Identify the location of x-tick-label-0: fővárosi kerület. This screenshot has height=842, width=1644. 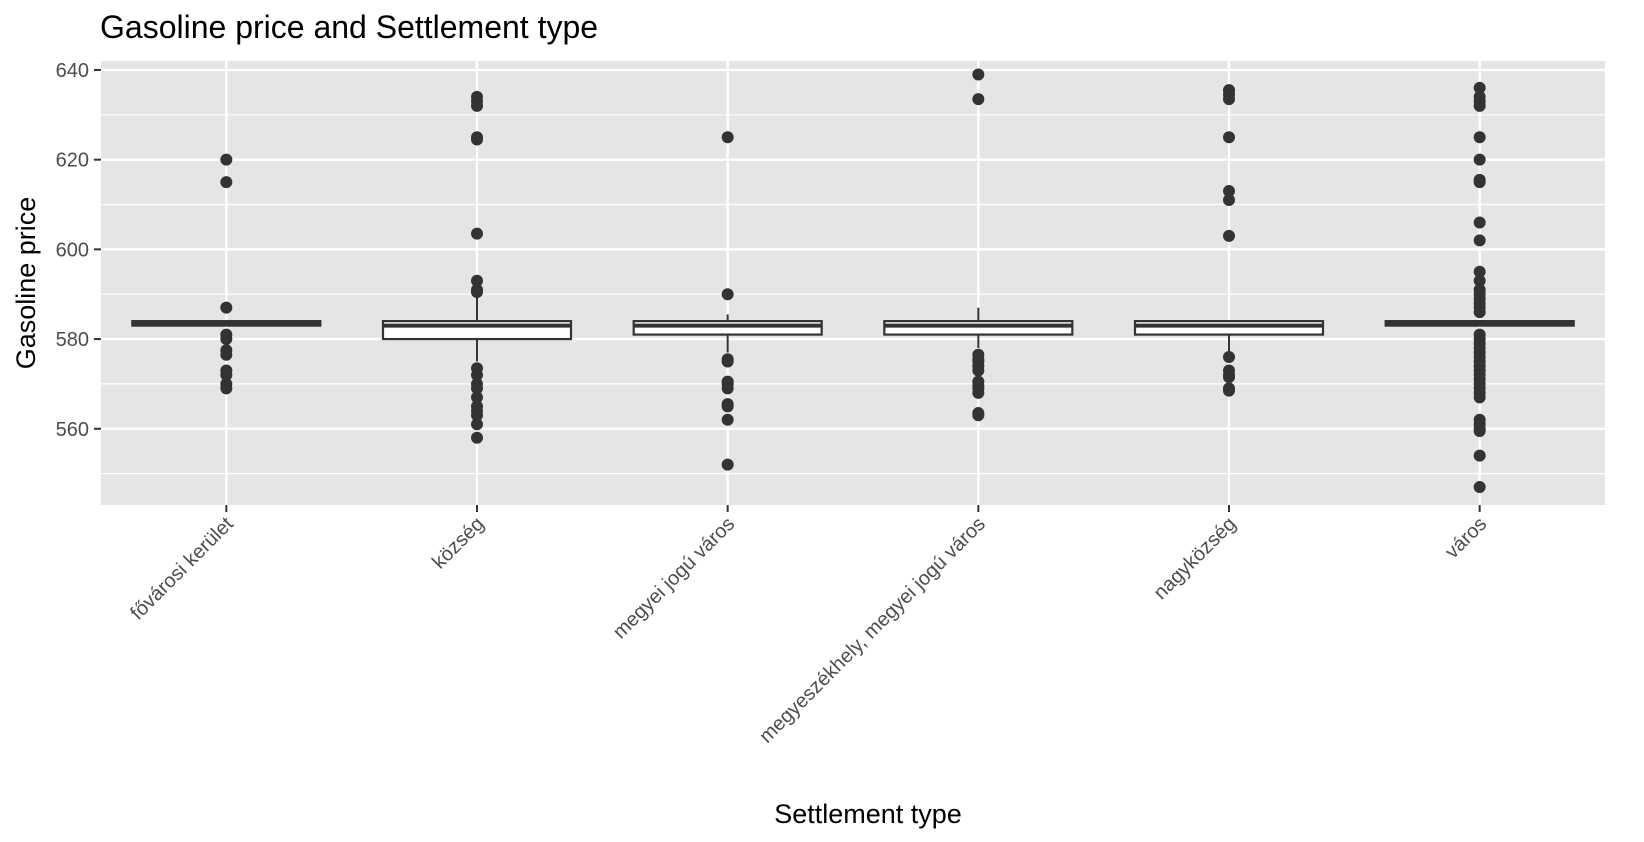
(182, 569).